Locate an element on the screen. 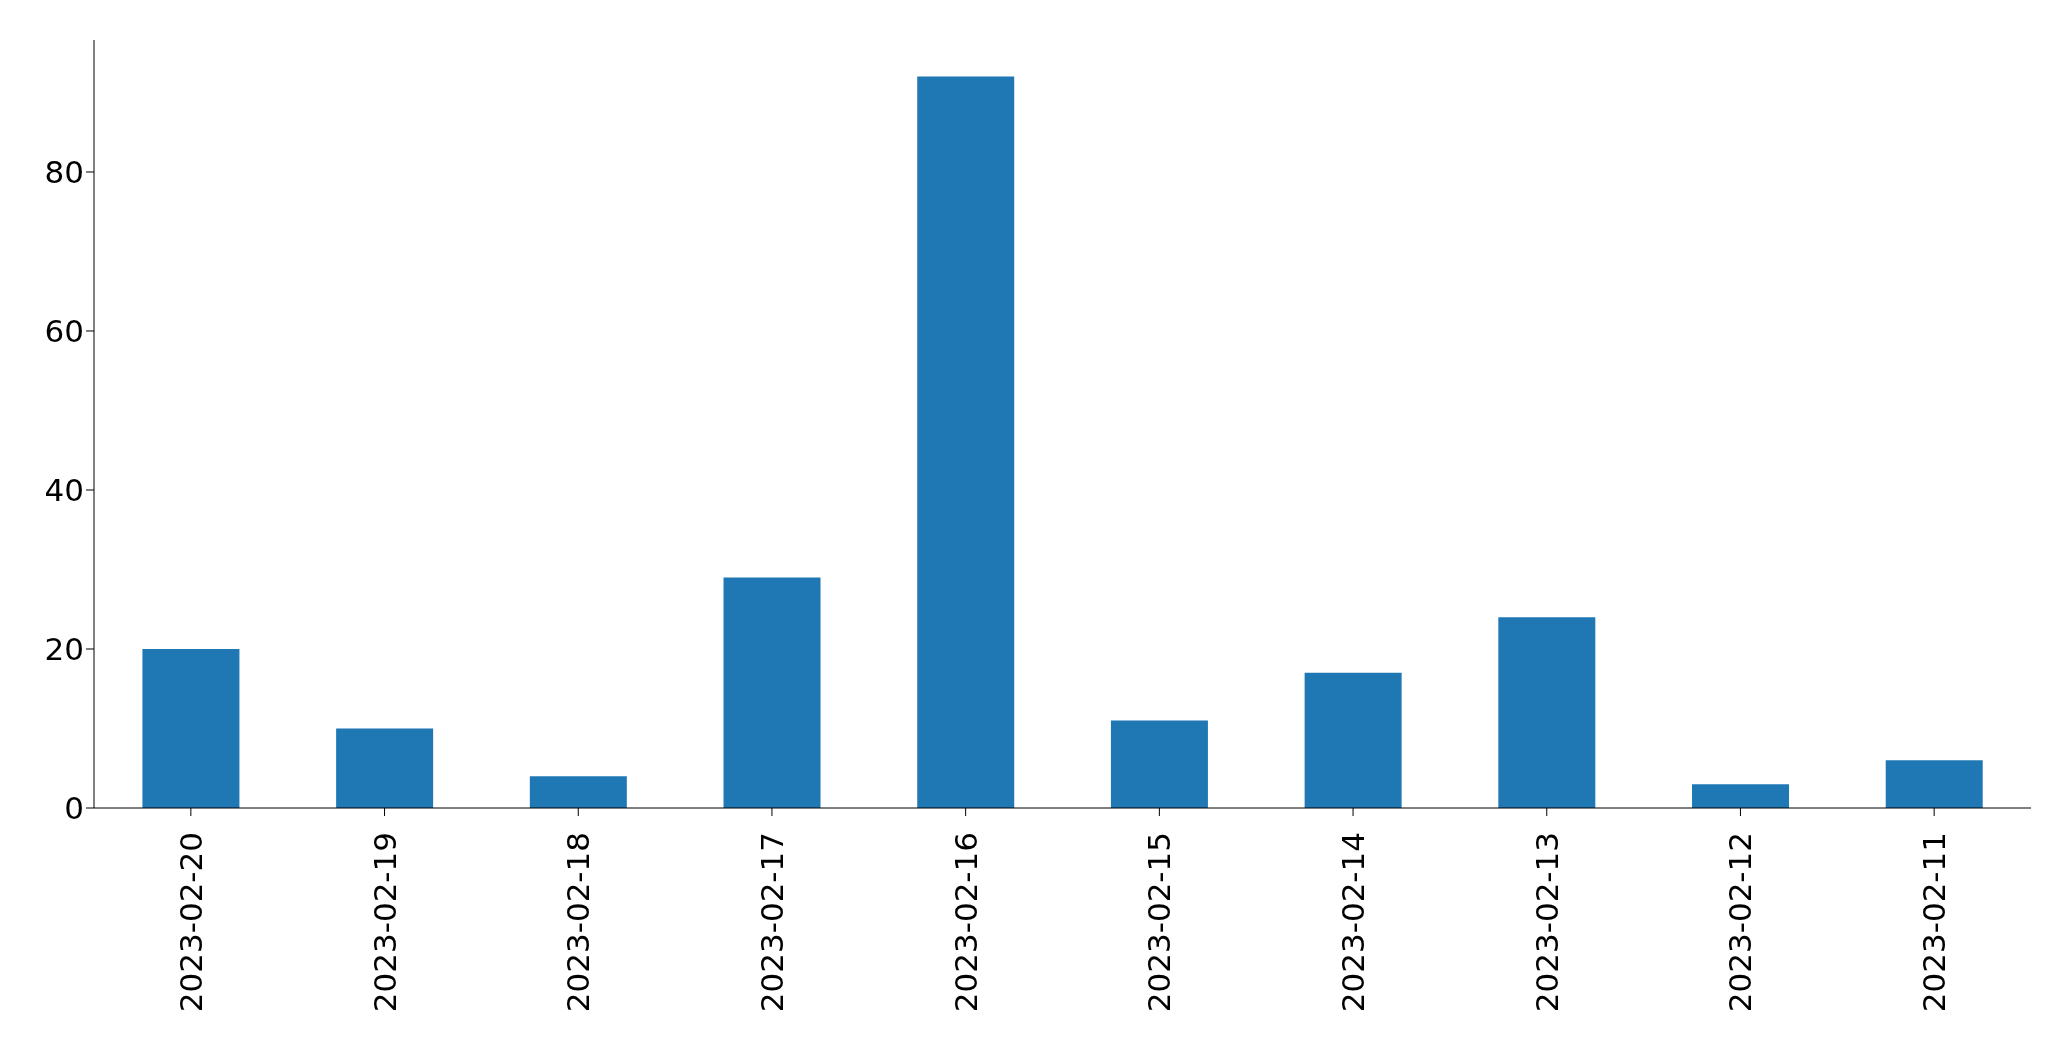 Image resolution: width=2071 pixels, height=1061 pixels. y-tick-label: 60 is located at coordinates (64, 330).